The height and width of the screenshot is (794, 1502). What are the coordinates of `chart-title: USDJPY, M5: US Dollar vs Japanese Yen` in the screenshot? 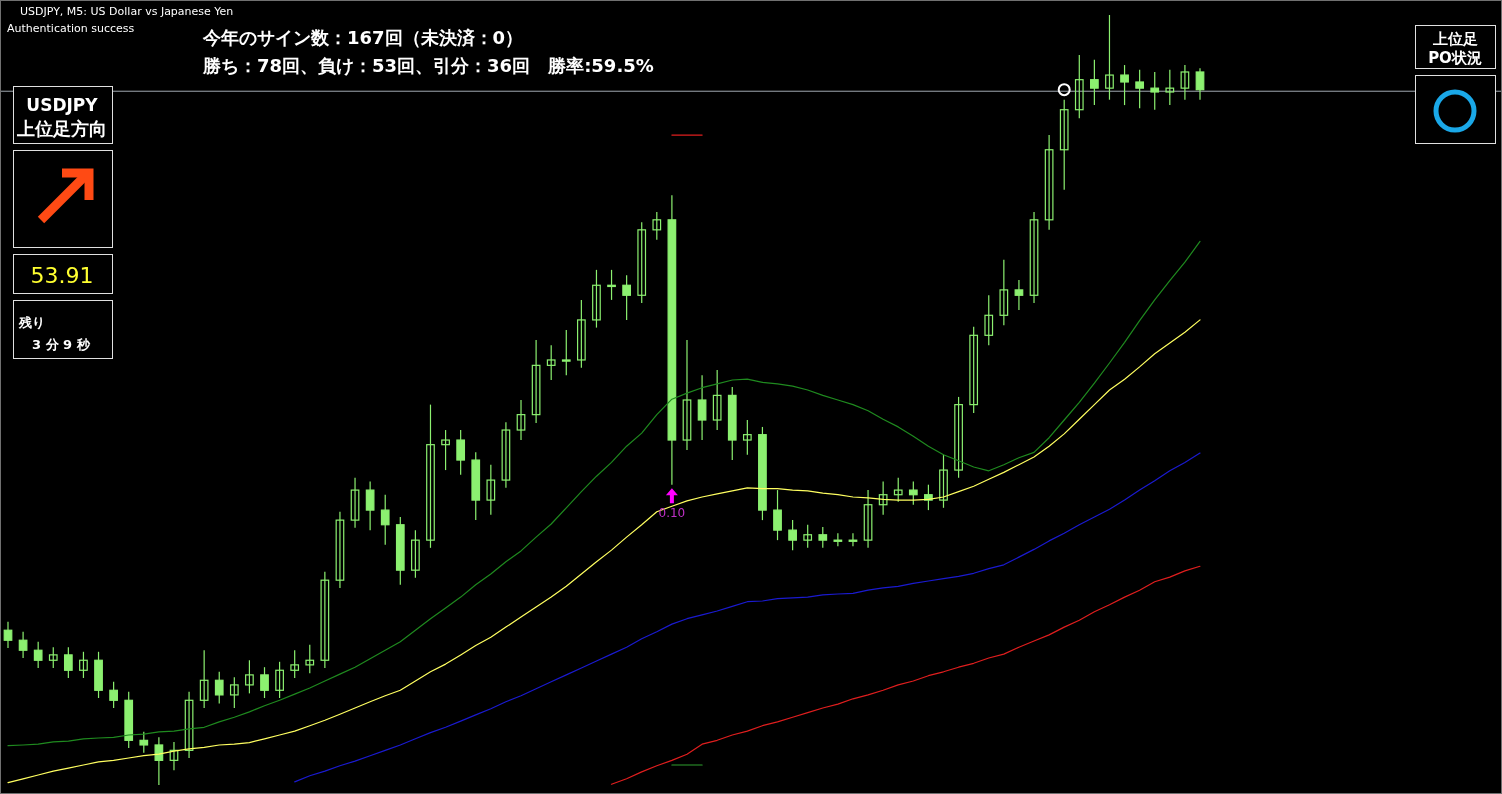 It's located at (127, 11).